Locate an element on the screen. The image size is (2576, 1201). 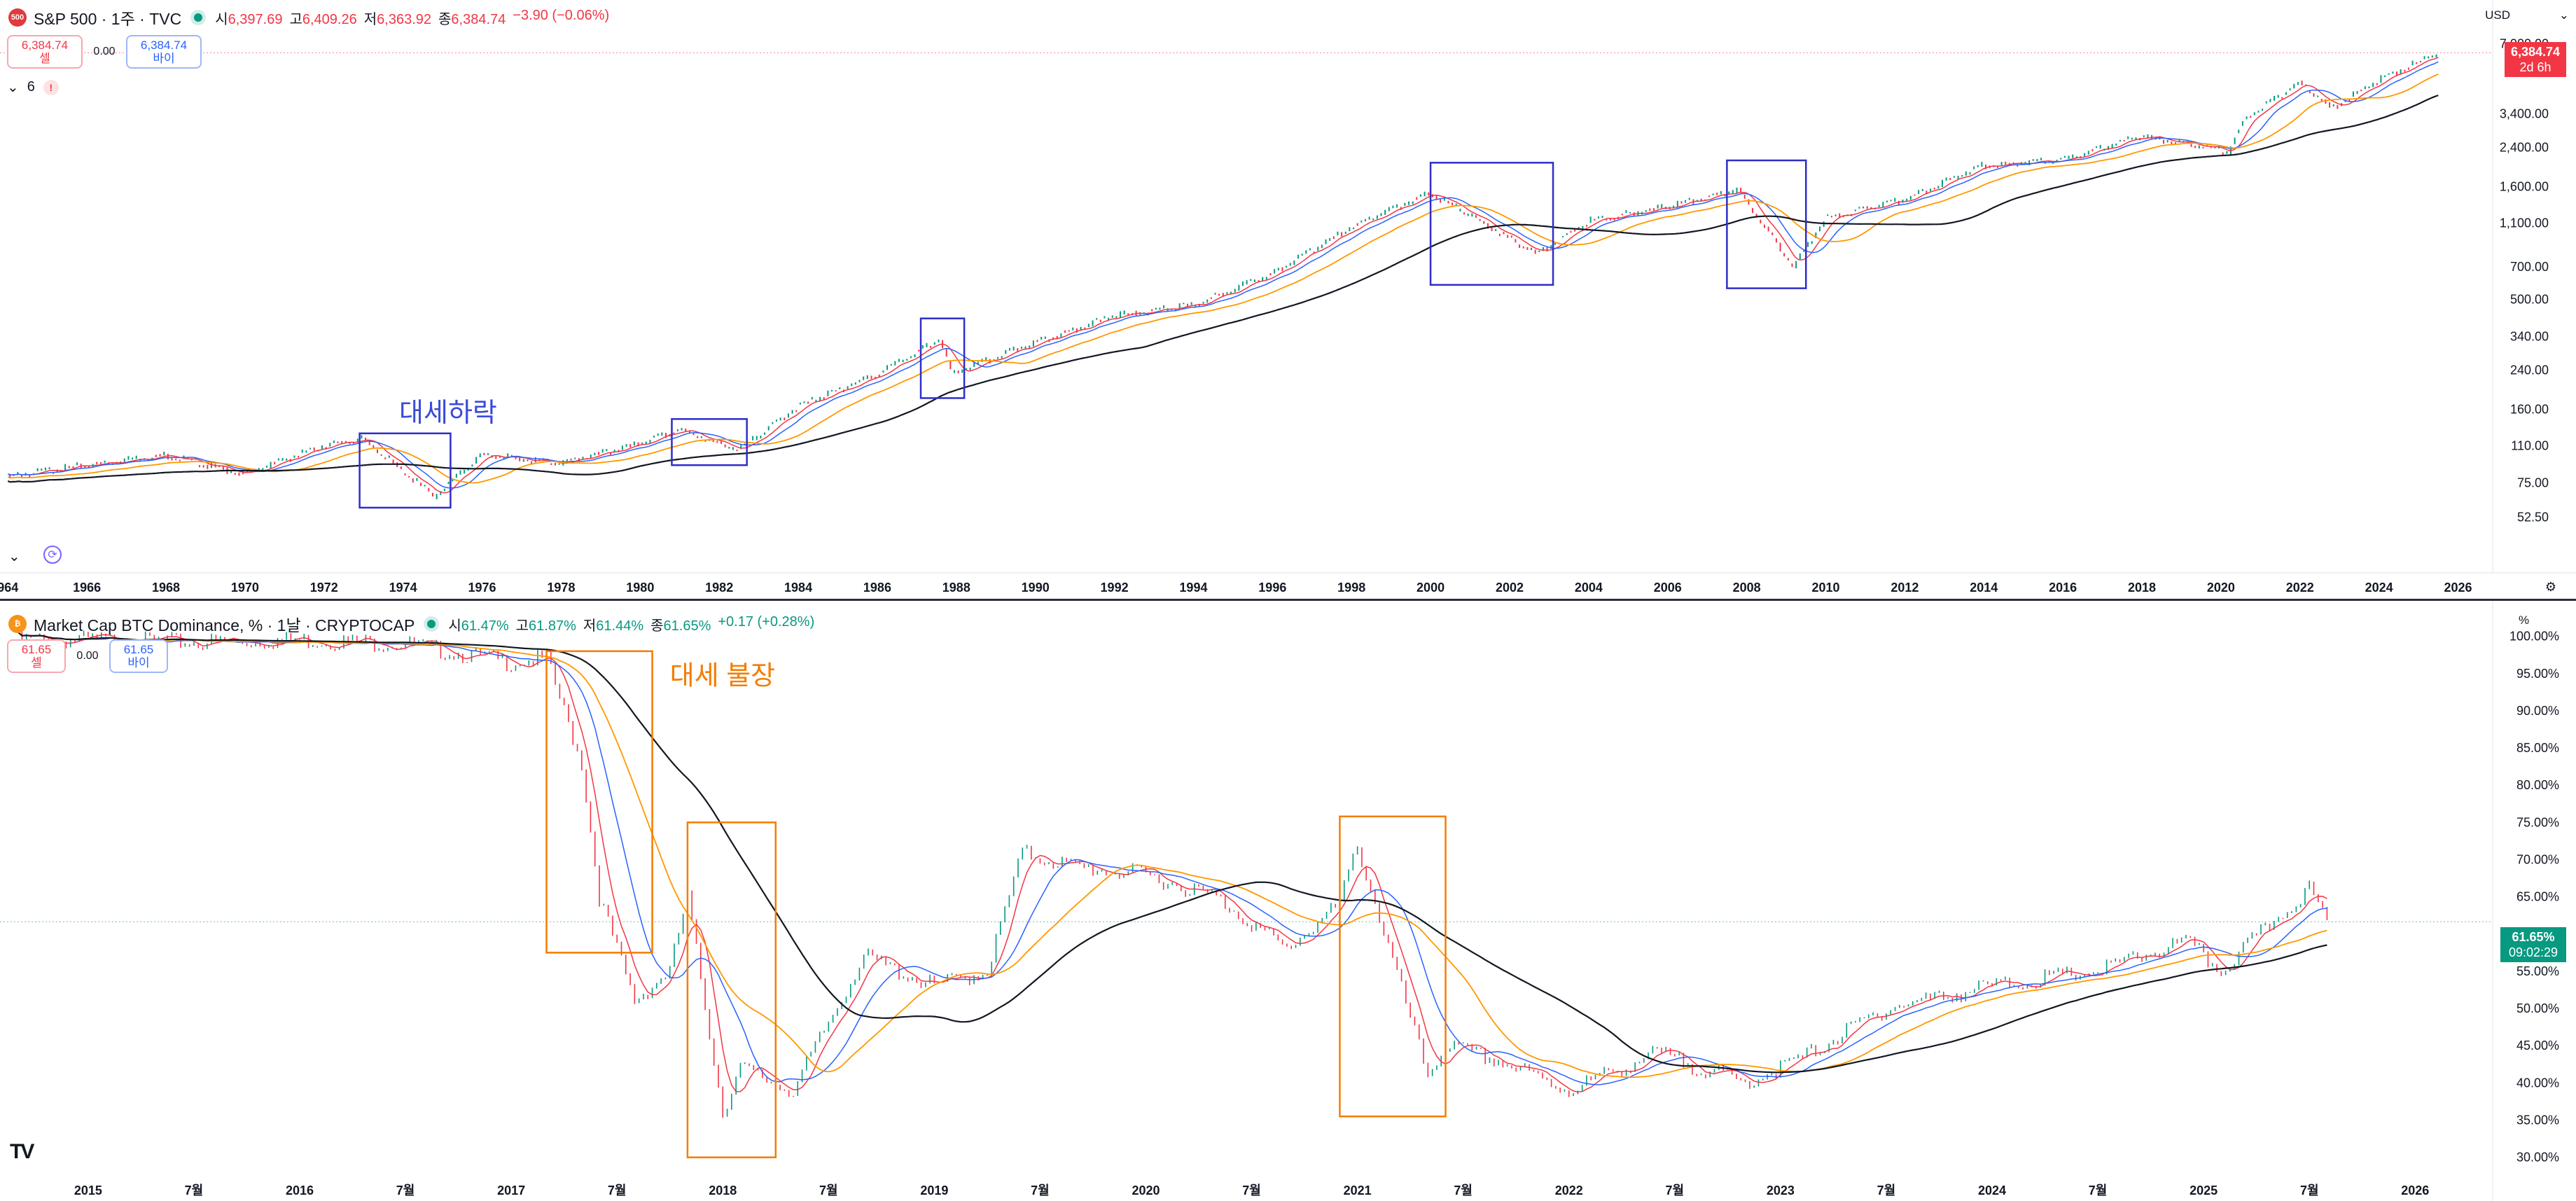
indicators-toggle: ⌄ 6 ! is located at coordinates (33, 87).